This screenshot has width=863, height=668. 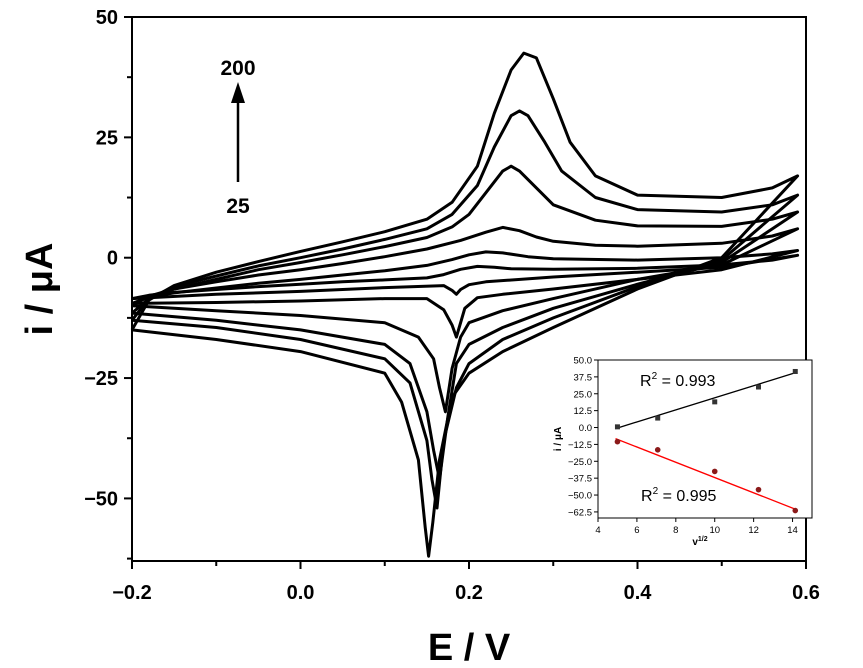 I want to click on inset-background, so click(x=705, y=439).